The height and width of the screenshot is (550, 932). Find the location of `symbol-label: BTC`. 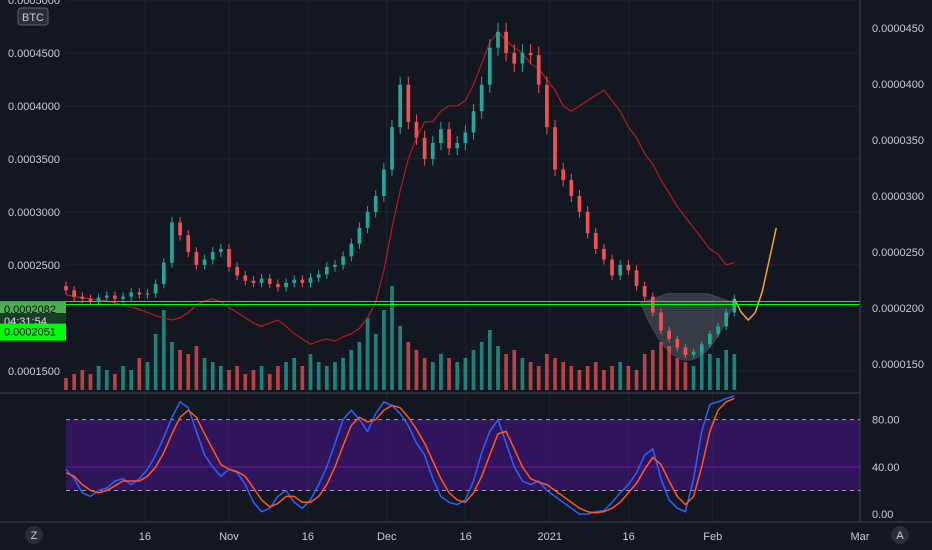

symbol-label: BTC is located at coordinates (33, 16).